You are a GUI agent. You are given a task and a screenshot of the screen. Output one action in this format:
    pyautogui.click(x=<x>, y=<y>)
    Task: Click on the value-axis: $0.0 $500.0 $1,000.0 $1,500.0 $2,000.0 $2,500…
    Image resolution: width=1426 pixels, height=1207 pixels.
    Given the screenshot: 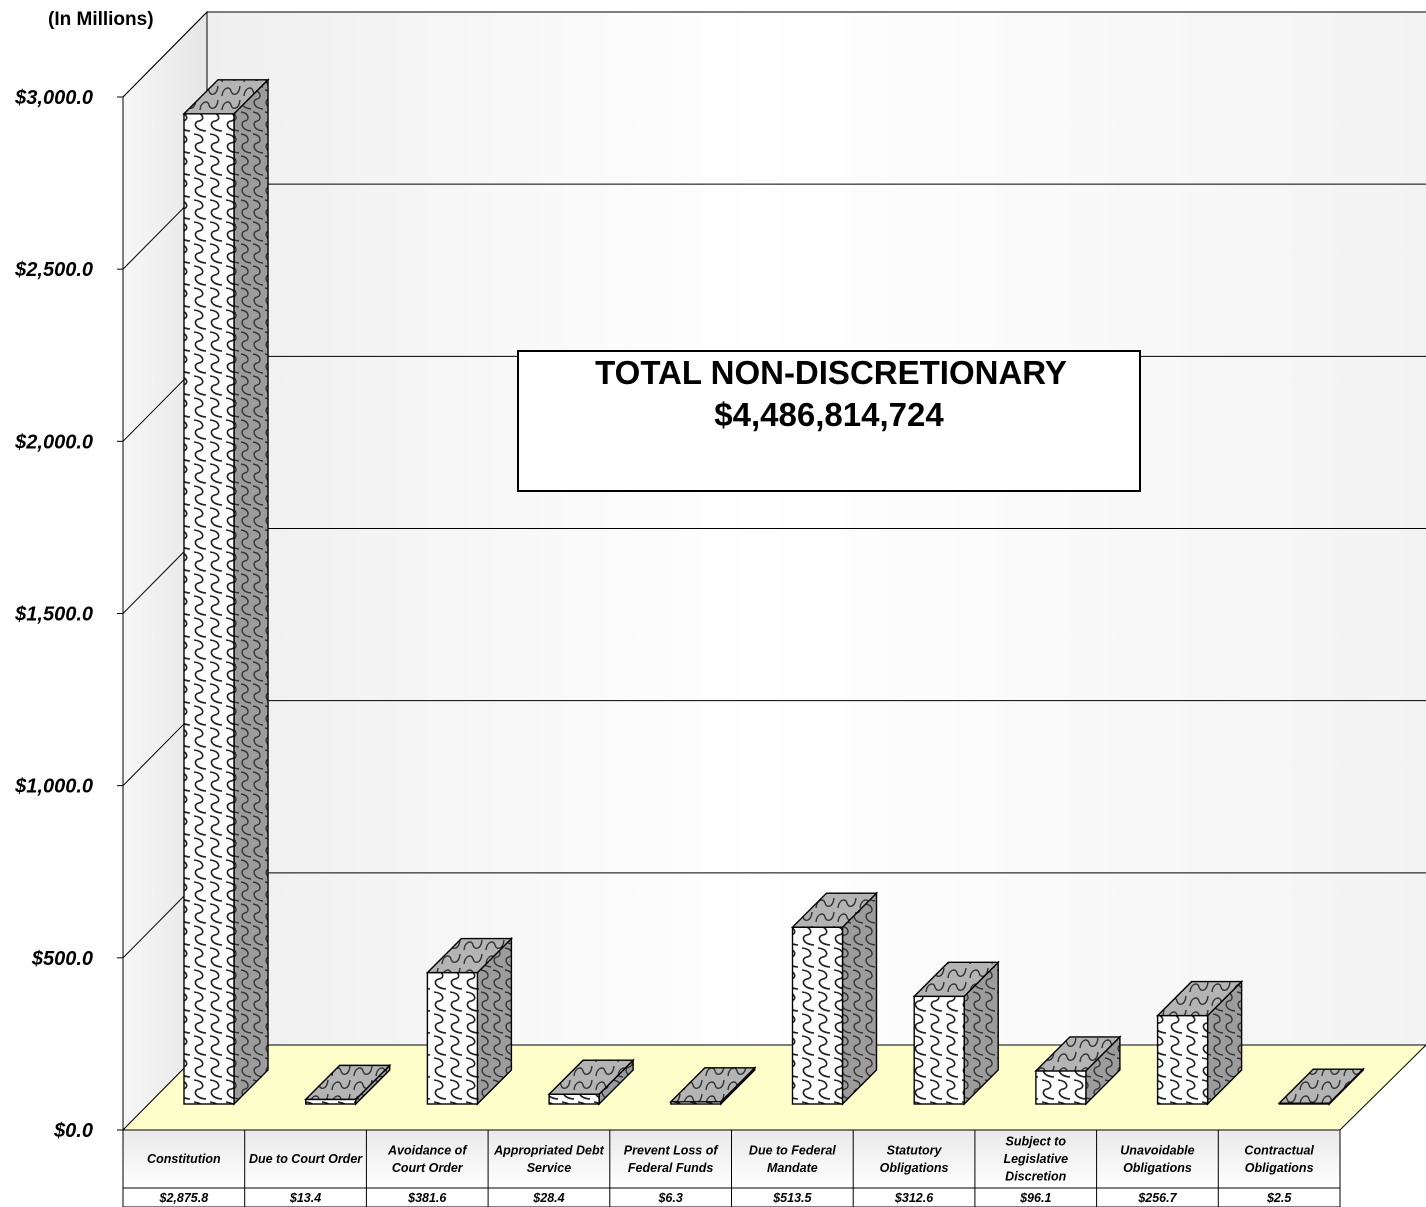 What is the action you would take?
    pyautogui.click(x=69, y=614)
    